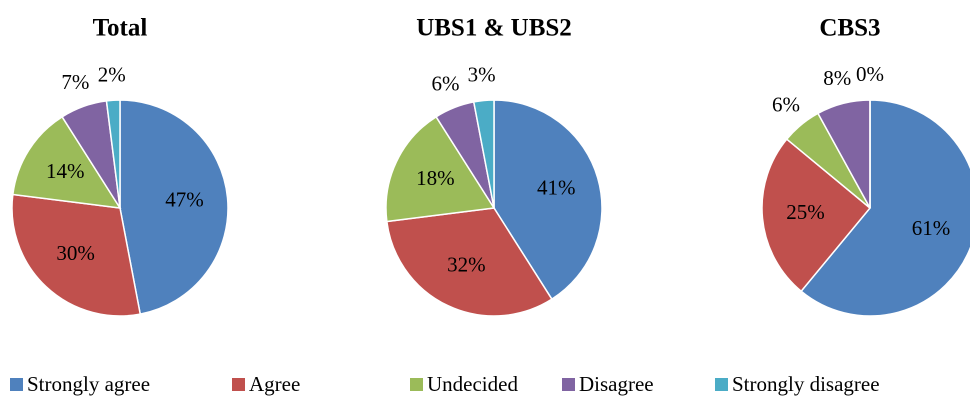 The image size is (970, 410). What do you see at coordinates (837, 78) in the screenshot?
I see `data-label: 8%` at bounding box center [837, 78].